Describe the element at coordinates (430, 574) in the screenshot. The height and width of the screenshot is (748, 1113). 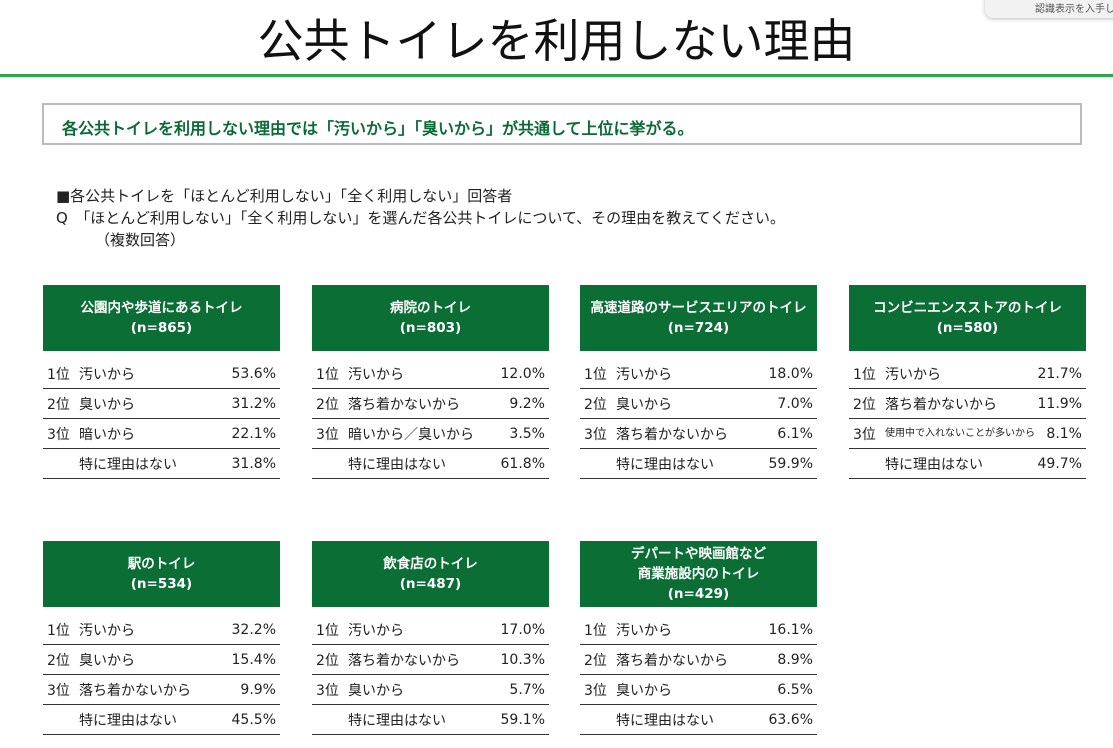
I see `card-header: 飲食店のトイレ (n=487)` at that location.